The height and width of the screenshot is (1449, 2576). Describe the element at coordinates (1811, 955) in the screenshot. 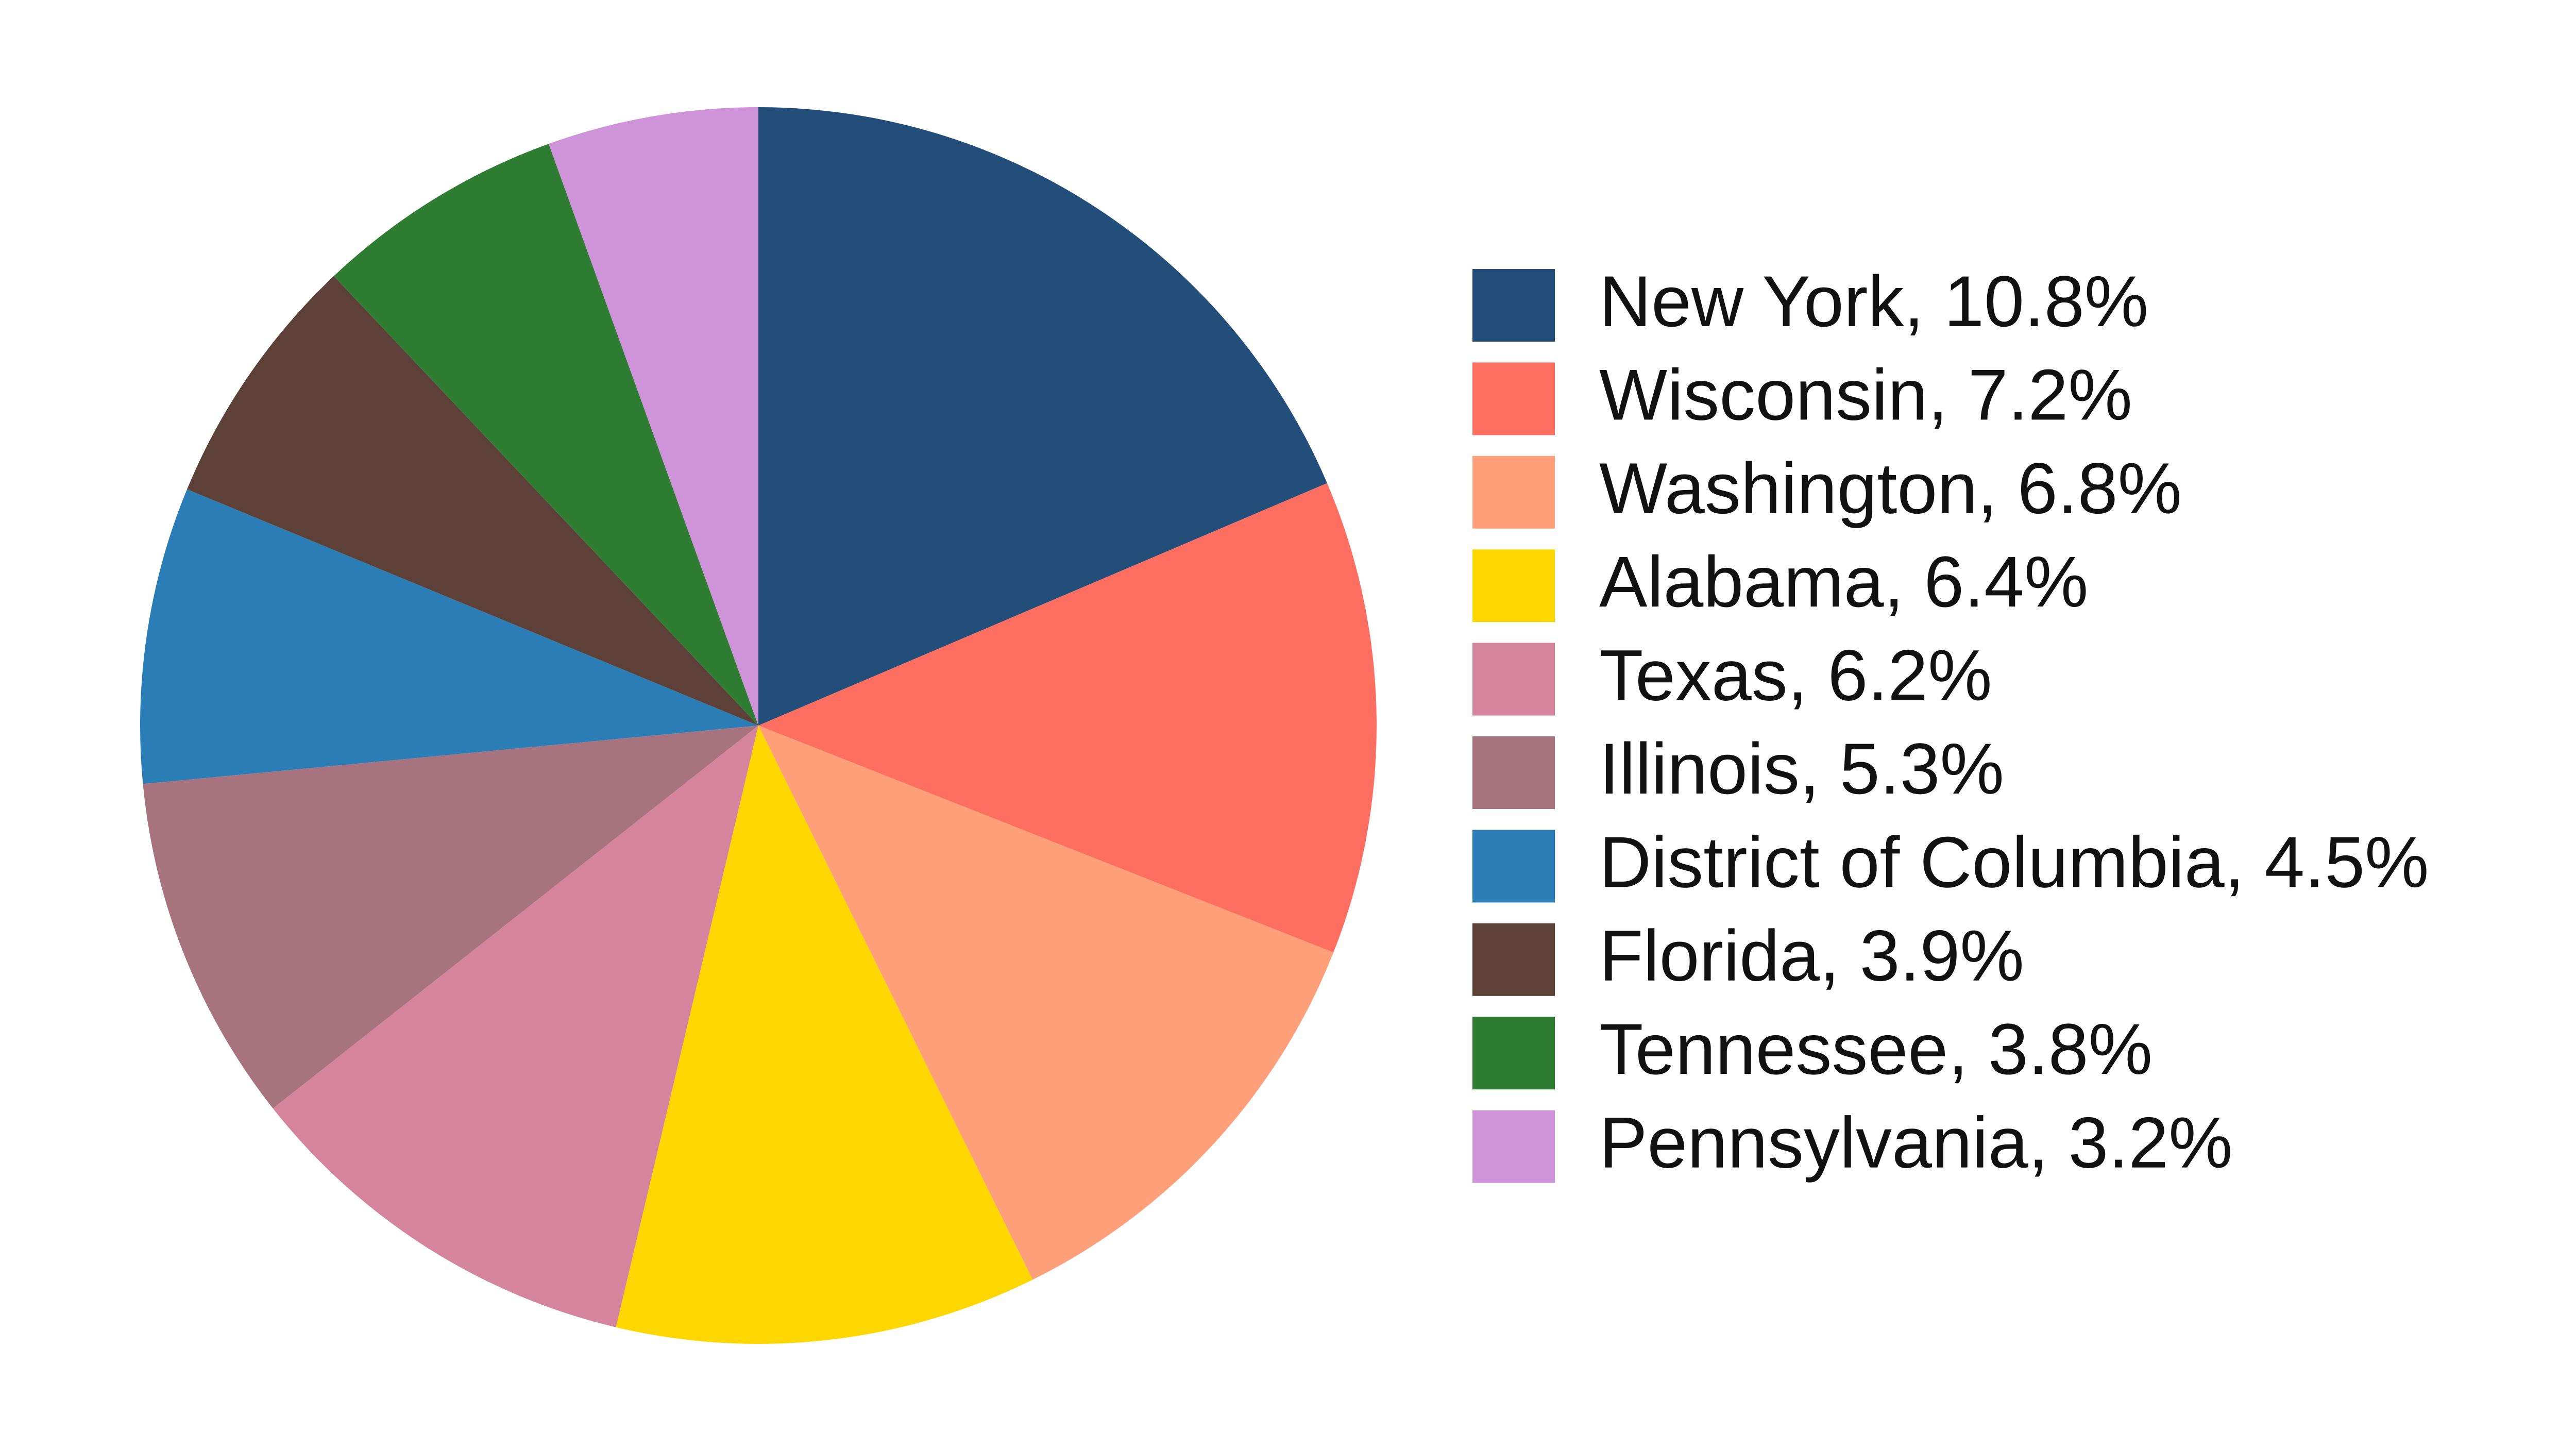

I see `legend-label: Florida, 3.9%` at that location.